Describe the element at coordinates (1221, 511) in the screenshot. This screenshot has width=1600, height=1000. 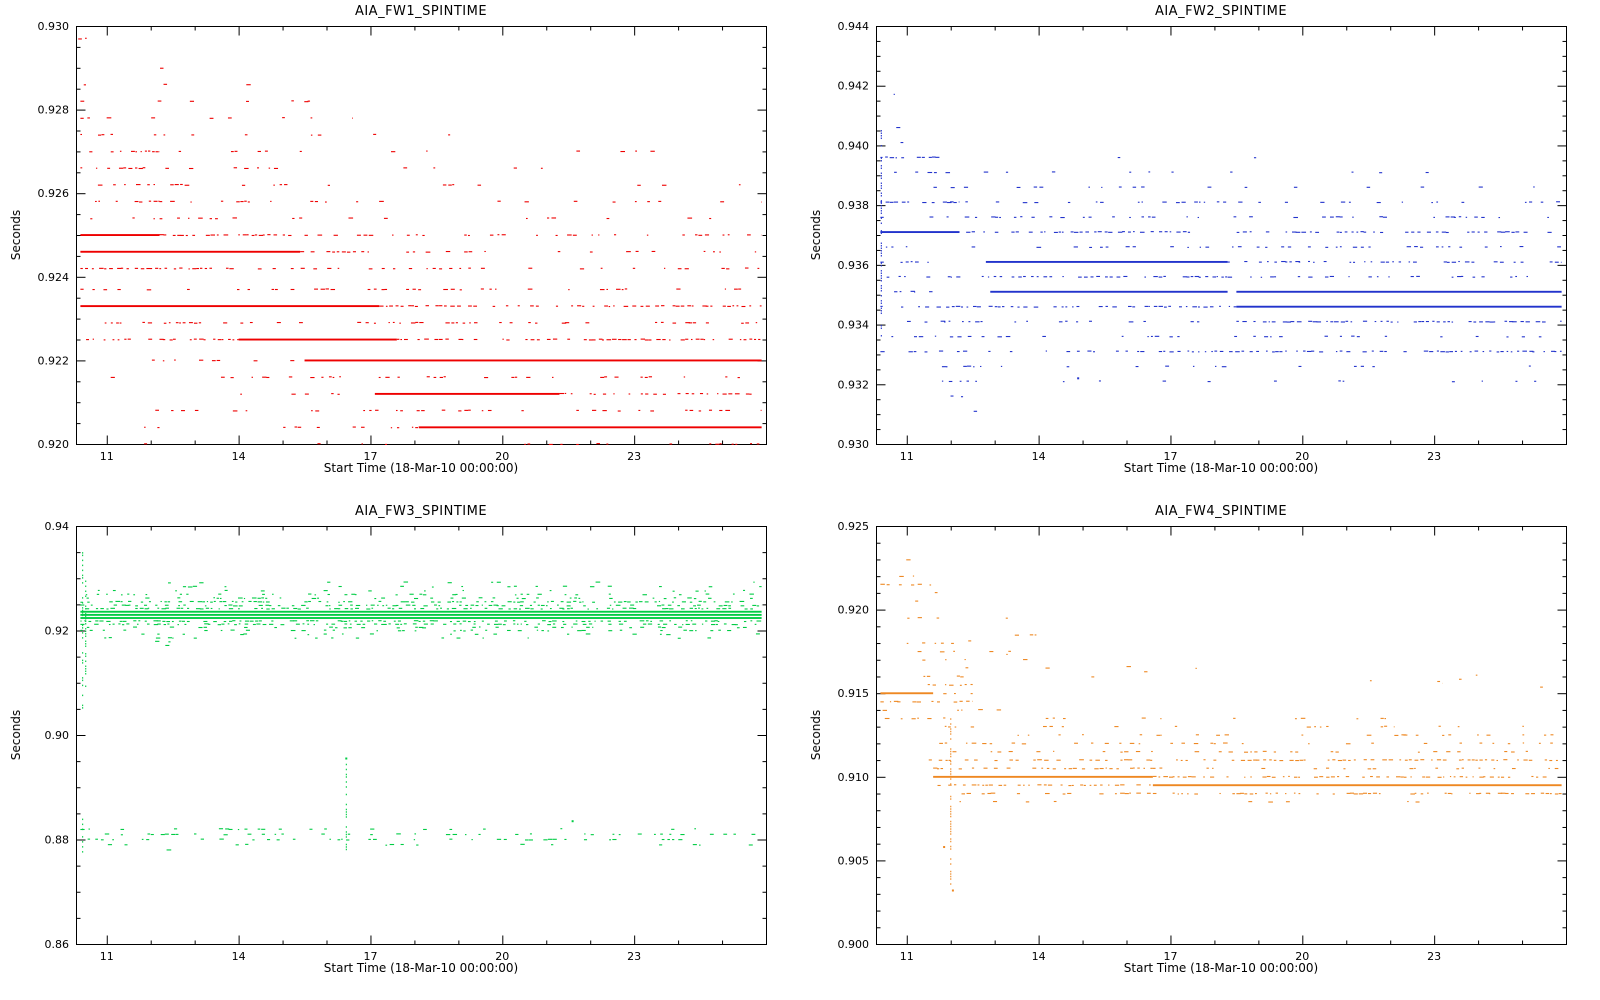
I see `chart-title: AIA_FW4_SPINTIME` at that location.